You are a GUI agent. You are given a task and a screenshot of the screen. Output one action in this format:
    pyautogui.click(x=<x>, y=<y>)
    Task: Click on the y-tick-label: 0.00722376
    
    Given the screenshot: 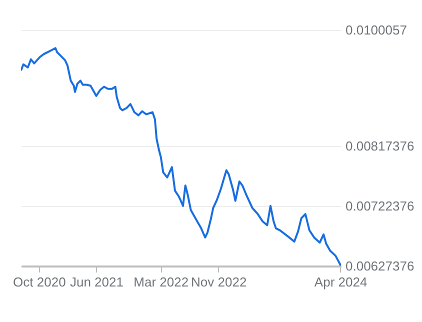 What is the action you would take?
    pyautogui.click(x=380, y=206)
    